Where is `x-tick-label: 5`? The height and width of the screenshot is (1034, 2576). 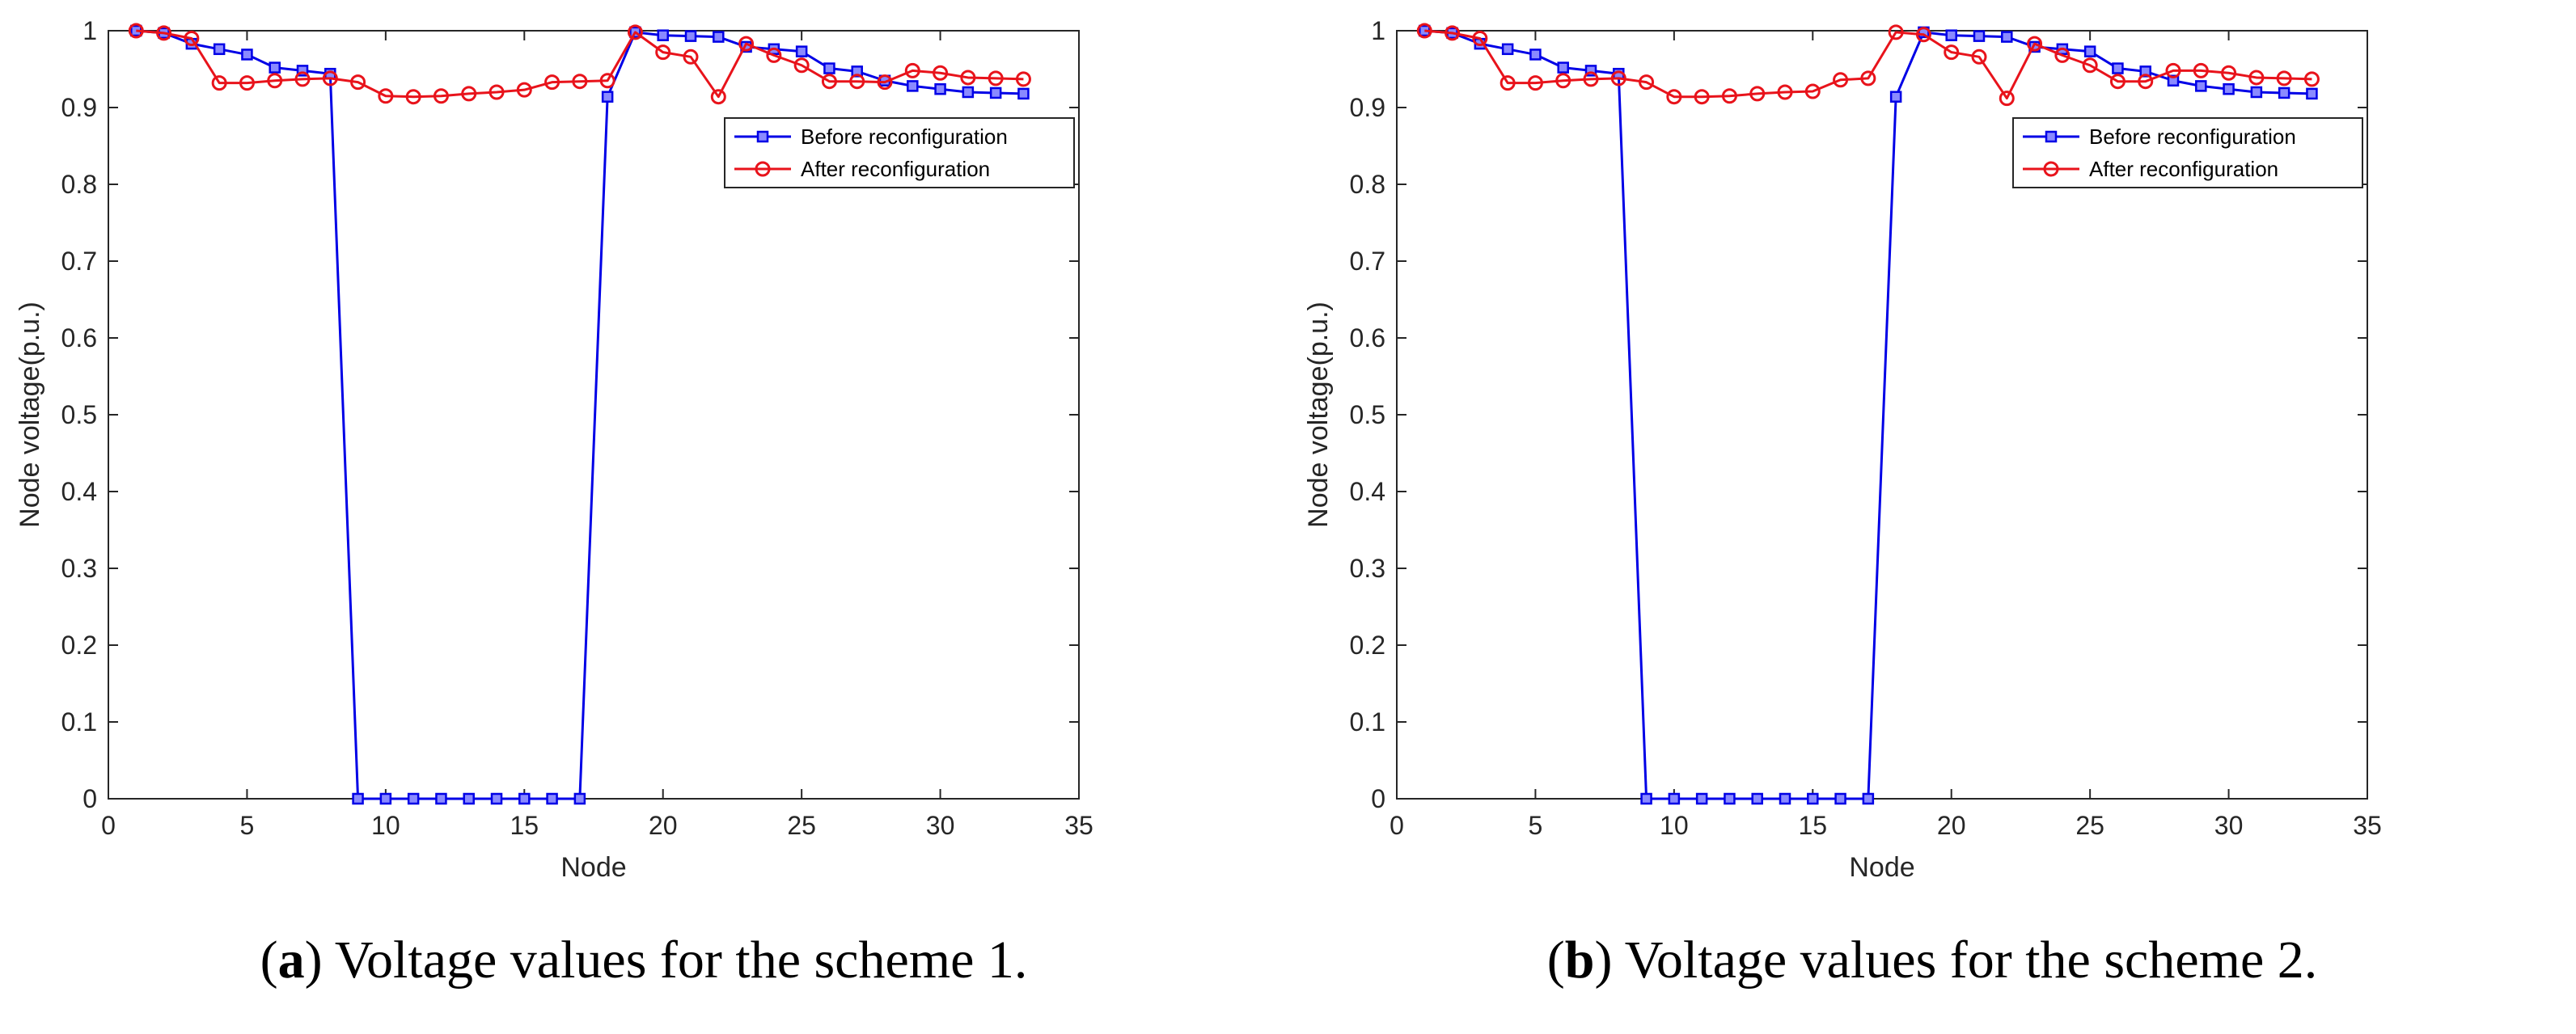
x-tick-label: 5 is located at coordinates (1536, 825).